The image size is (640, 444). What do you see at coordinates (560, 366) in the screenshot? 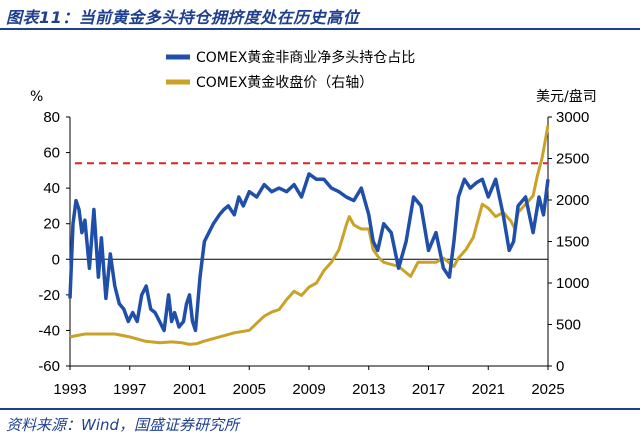
I see `right-tick-label: 0` at bounding box center [560, 366].